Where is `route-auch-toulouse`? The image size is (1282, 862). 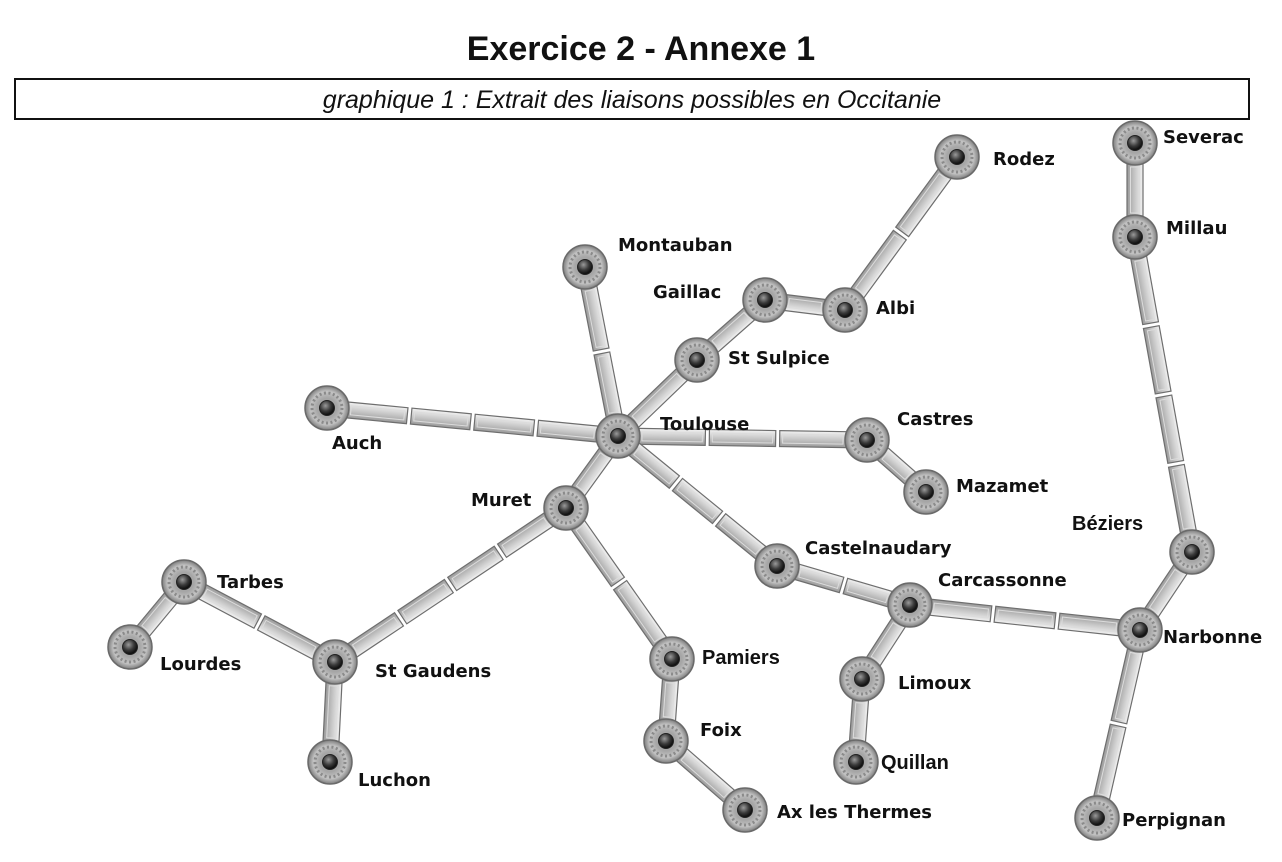
route-auch-toulouse is located at coordinates (472, 422).